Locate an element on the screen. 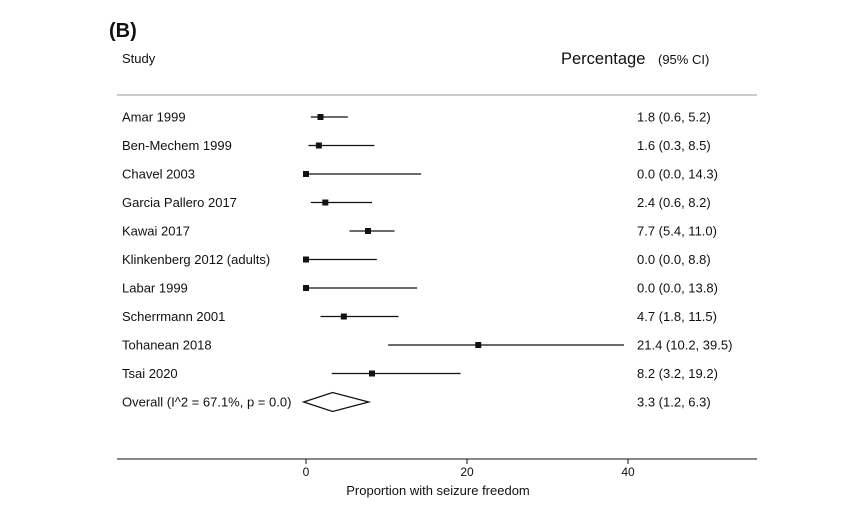 This screenshot has height=523, width=862. ci-text: 0.0 (0.0, 13.8) is located at coordinates (677, 288).